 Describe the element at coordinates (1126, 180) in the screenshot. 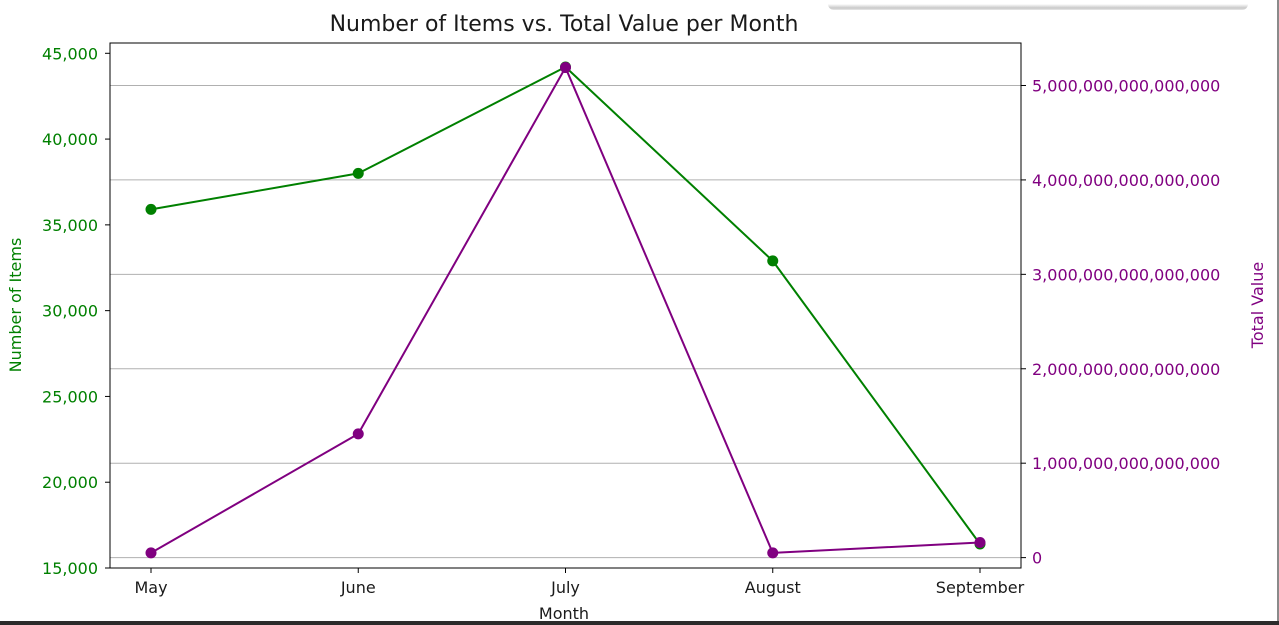

I see `right-tick-label: 4,000,000,000,000,000` at that location.